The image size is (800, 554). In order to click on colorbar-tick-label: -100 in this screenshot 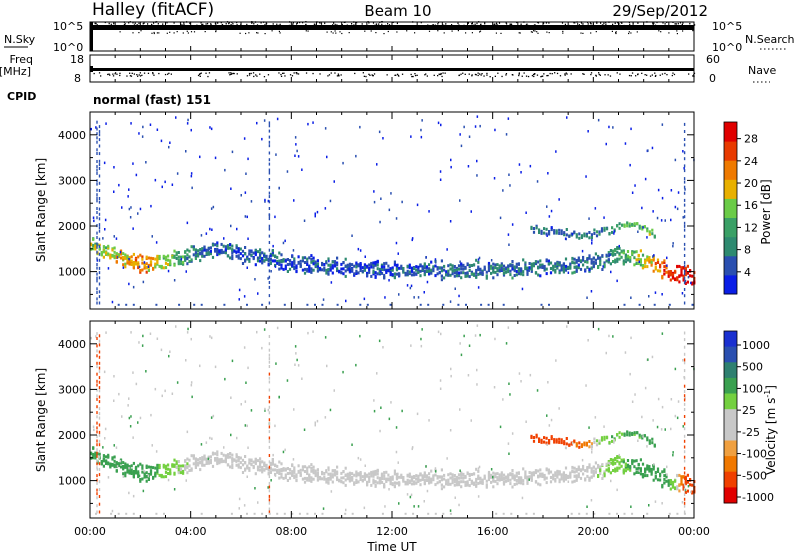, I will do `click(754, 454)`.